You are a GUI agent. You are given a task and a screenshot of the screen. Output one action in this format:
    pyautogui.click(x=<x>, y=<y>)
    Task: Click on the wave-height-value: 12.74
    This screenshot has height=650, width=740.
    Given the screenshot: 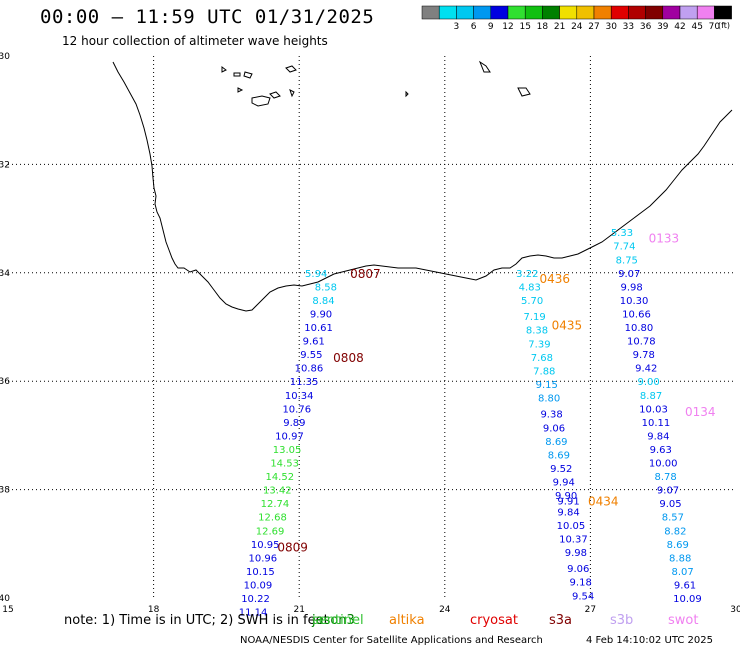 What is the action you would take?
    pyautogui.click(x=275, y=504)
    